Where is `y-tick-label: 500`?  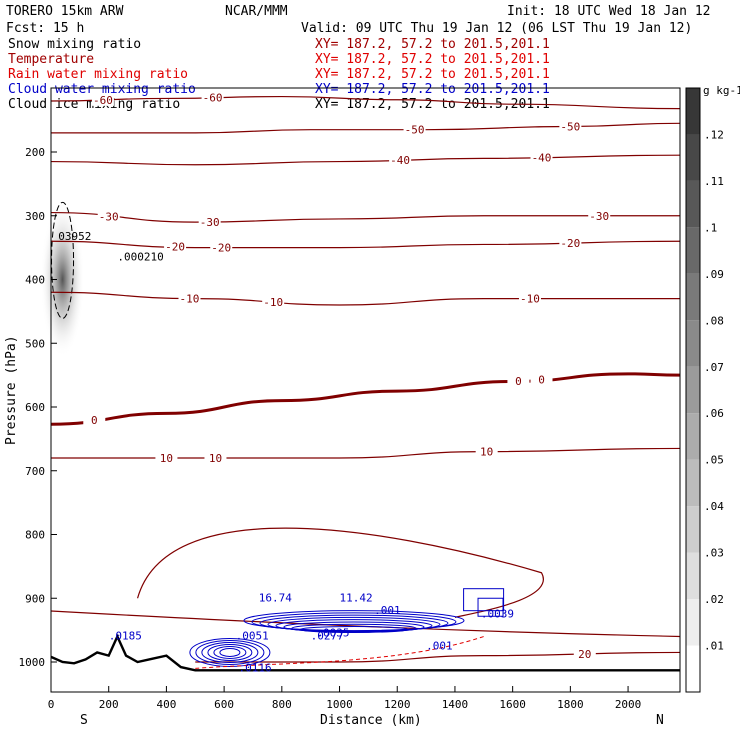 y-tick-label: 500 is located at coordinates (35, 343).